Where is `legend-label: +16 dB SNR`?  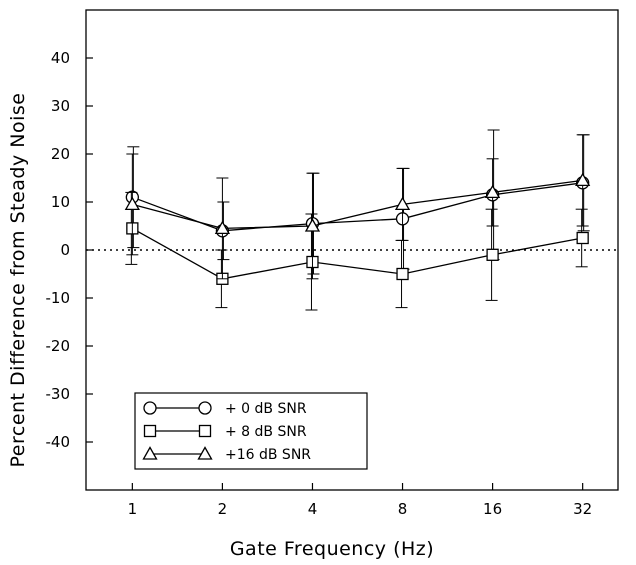 legend-label: +16 dB SNR is located at coordinates (268, 455).